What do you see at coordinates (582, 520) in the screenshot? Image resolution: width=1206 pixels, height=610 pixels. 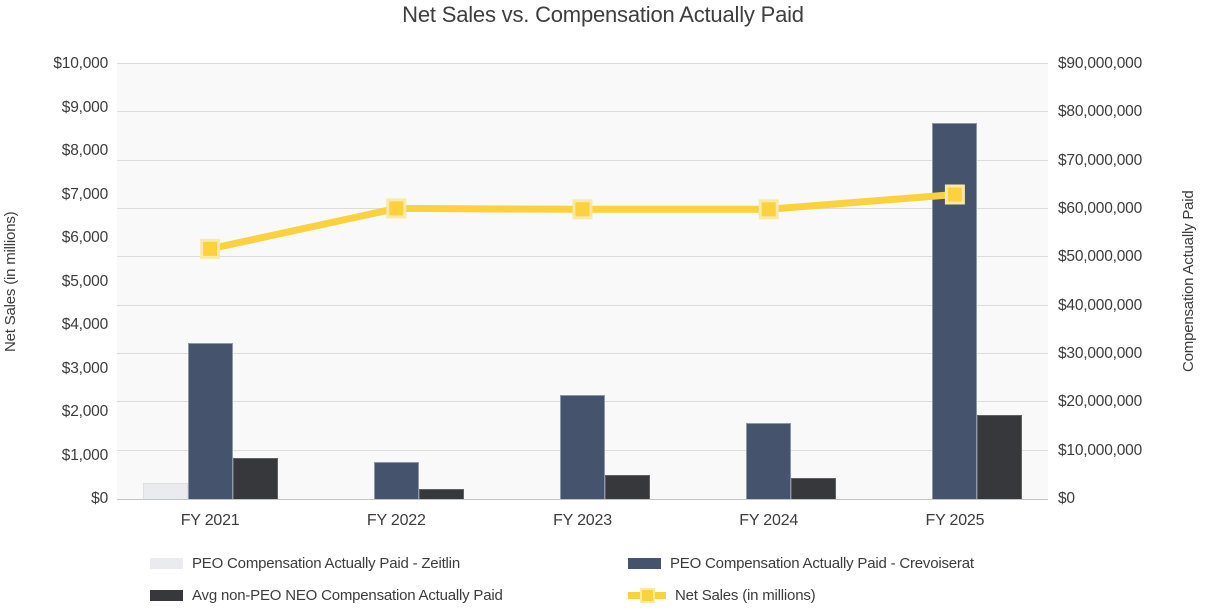 I see `x-axis-category-label: FY 2023` at bounding box center [582, 520].